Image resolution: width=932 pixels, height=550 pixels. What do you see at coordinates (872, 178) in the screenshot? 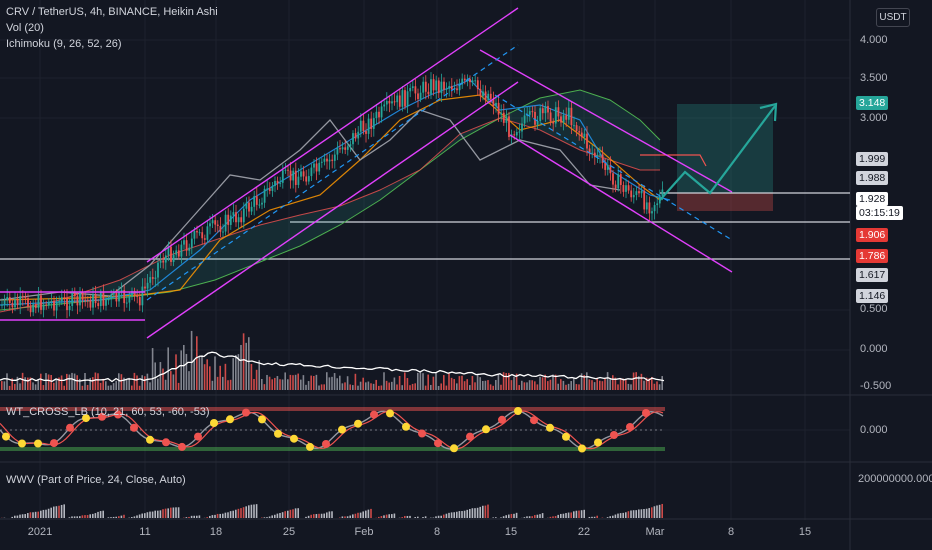
I see `price-tag: 1.988` at bounding box center [872, 178].